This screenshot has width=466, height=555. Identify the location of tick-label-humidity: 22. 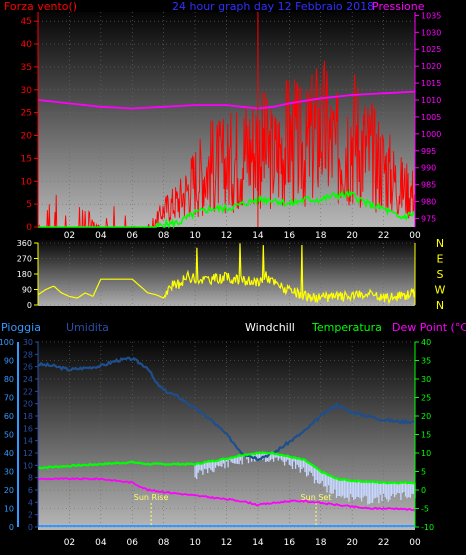
(28, 391).